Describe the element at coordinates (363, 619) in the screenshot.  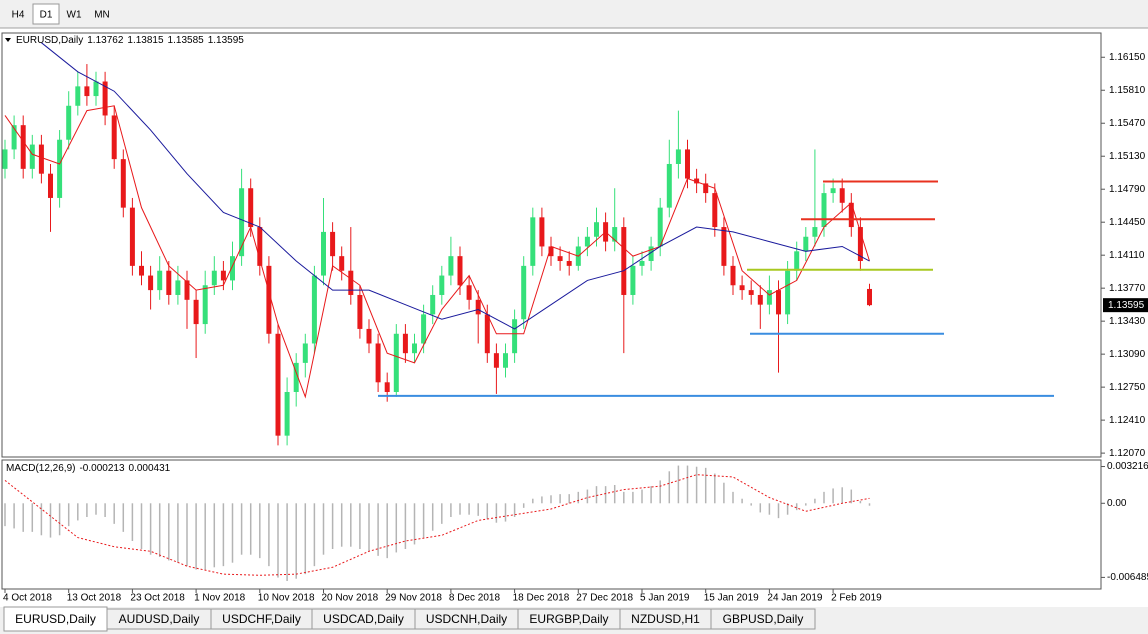
I see `chart-tab: USDCAD,Daily` at that location.